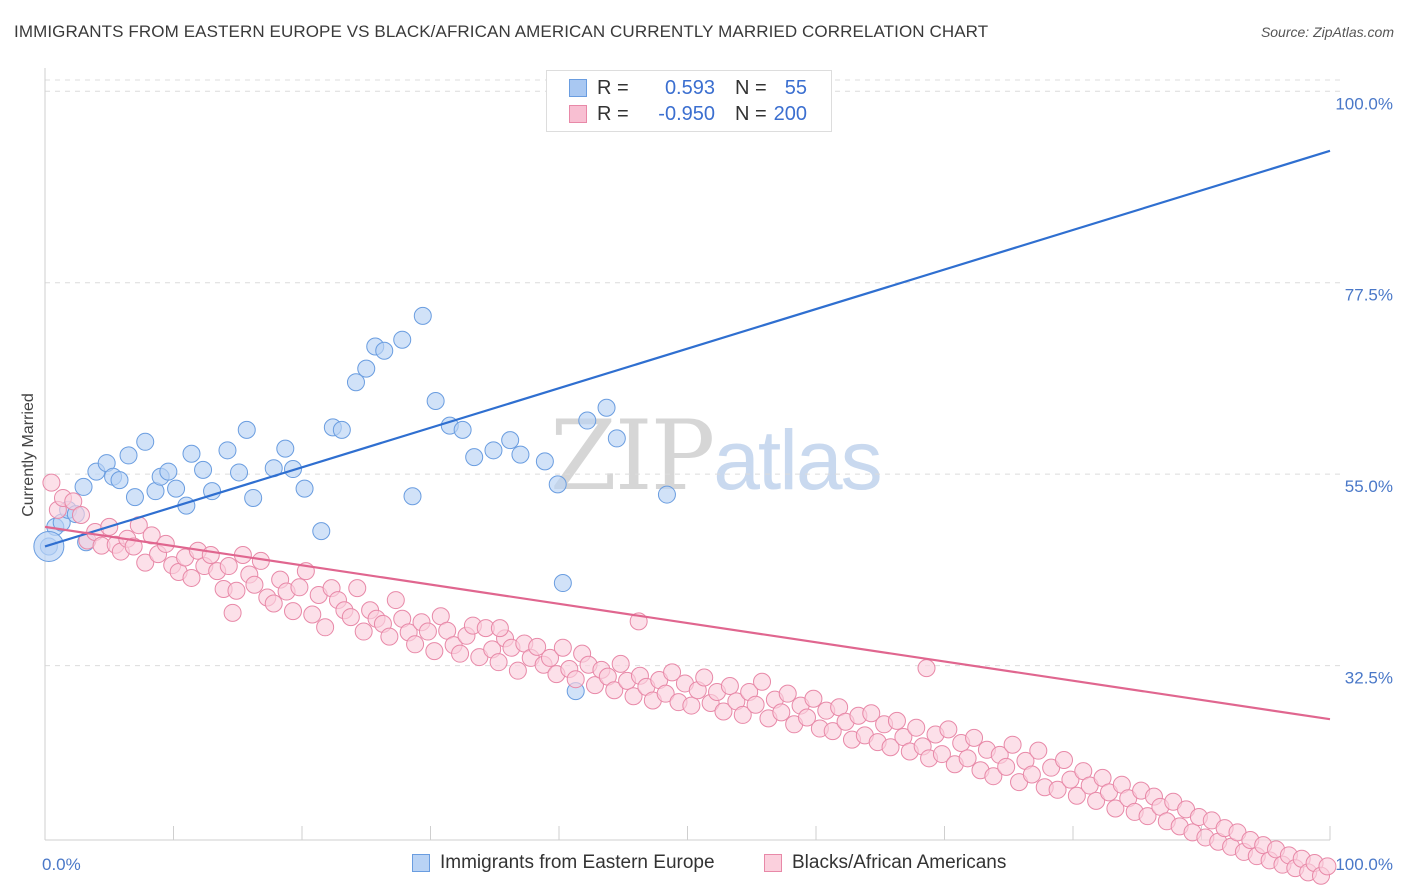 The width and height of the screenshot is (1406, 892). What do you see at coordinates (61, 864) in the screenshot?
I see `x-tick-label: 0.0%` at bounding box center [61, 864].